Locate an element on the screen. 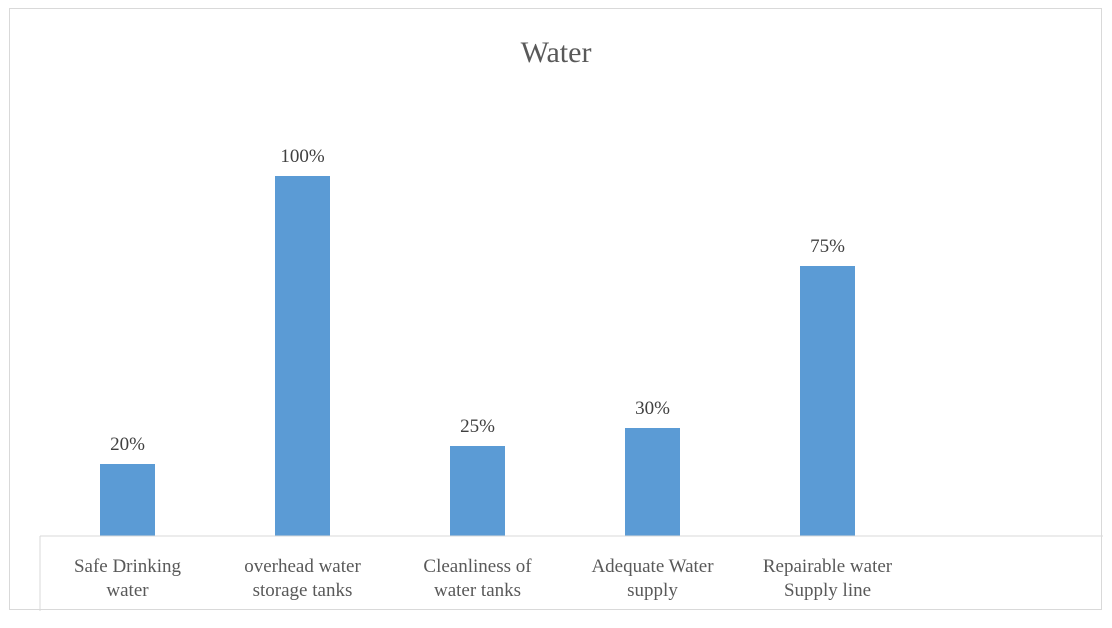 The height and width of the screenshot is (628, 1112). category-label-3-line-1: Cleanliness of is located at coordinates (477, 566).